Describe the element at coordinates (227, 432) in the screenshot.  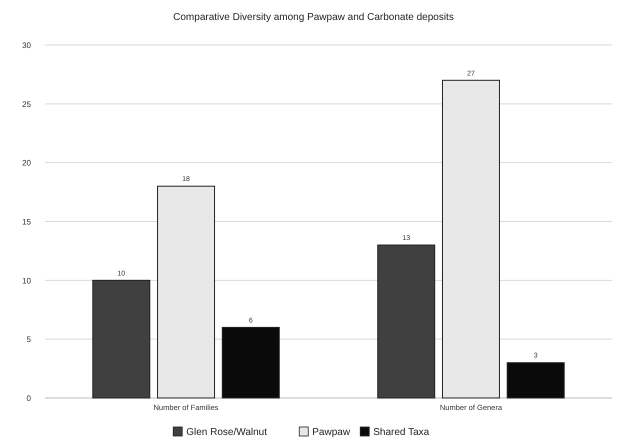
I see `legend-label: Glen Rose/Walnut` at that location.